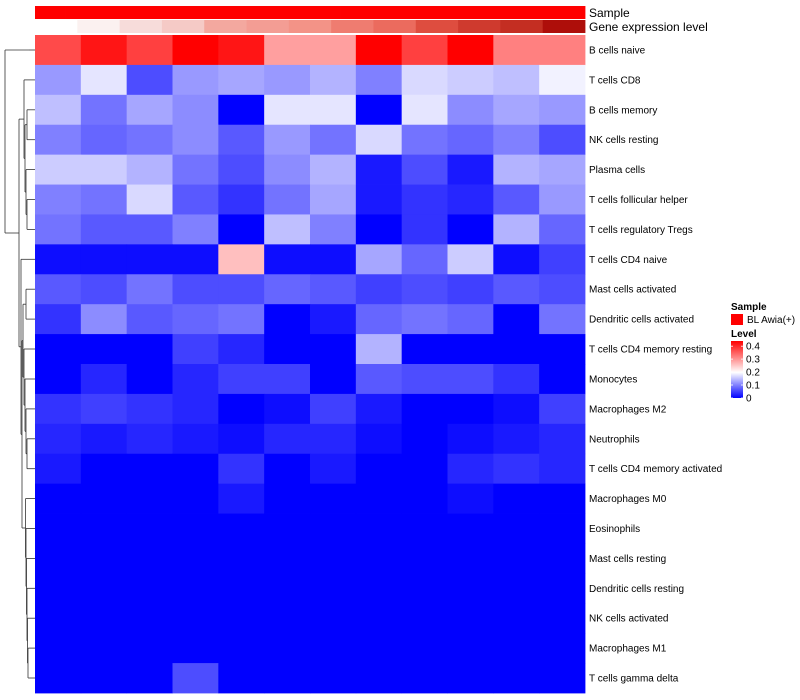  Describe the element at coordinates (613, 380) in the screenshot. I see `row-label: Monocytes` at that location.